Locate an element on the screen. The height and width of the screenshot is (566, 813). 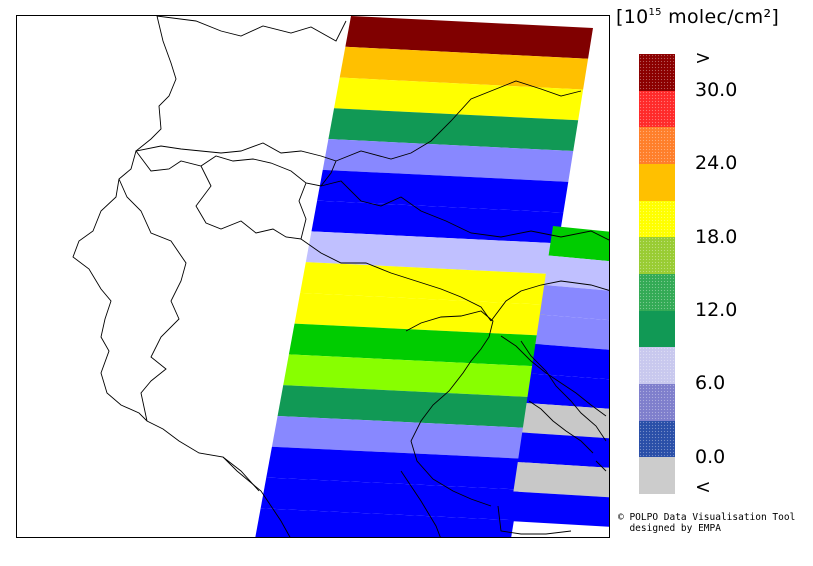
color-legend is located at coordinates (657, 274).